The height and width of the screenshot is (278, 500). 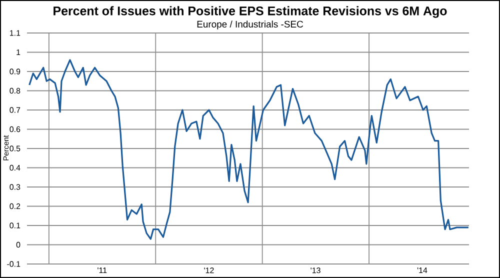 What do you see at coordinates (250, 12) in the screenshot?
I see `chart-title: Percent of Issues with Positive EPS Estimate Revisions vs 6M Ago` at bounding box center [250, 12].